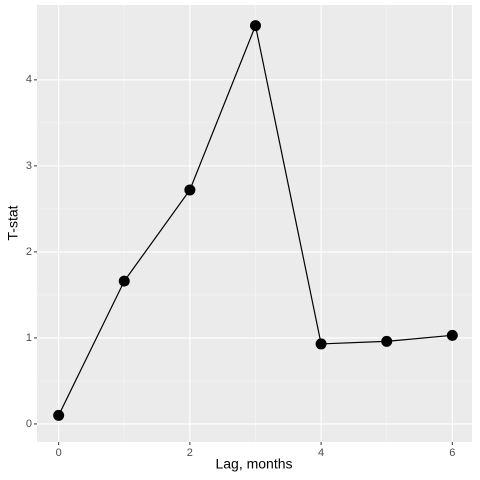  I want to click on y-axis-title: T-stat, so click(13, 222).